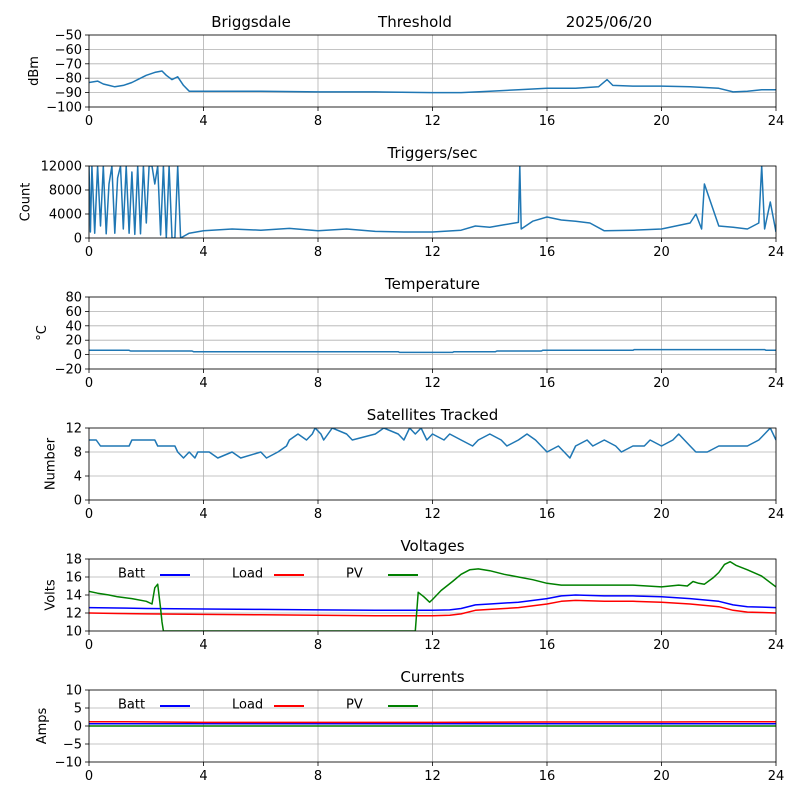  I want to click on y-axis-label-5: Amps, so click(42, 725).